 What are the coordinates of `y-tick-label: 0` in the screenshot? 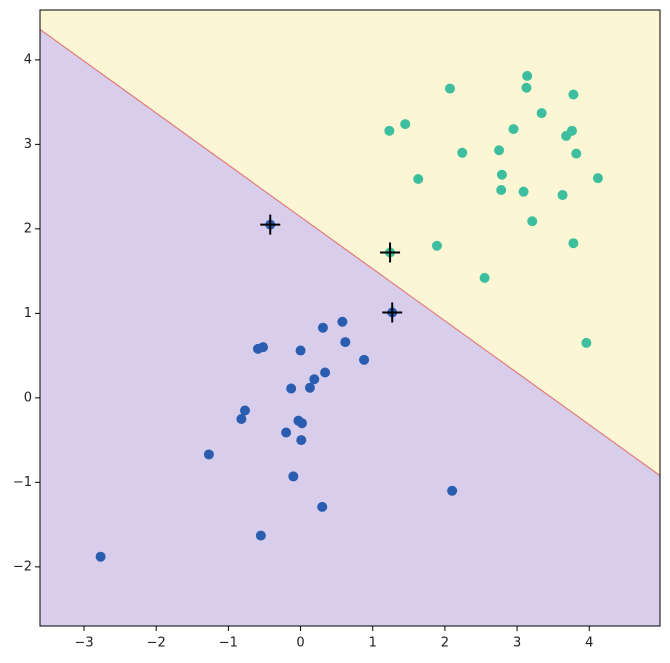 It's located at (28, 397).